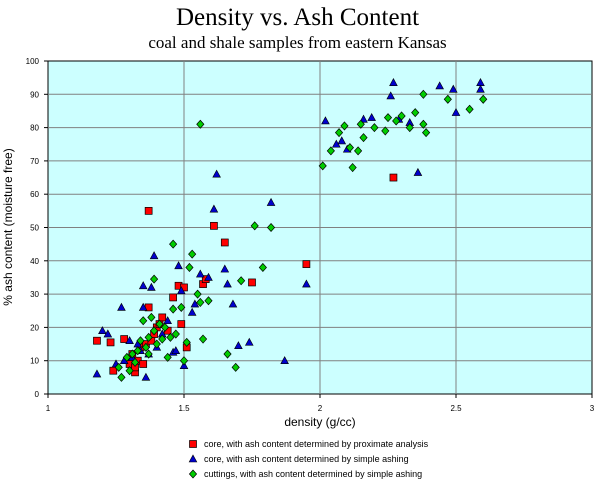 This screenshot has width=595, height=481. I want to click on y-tick-label: 20, so click(34, 327).